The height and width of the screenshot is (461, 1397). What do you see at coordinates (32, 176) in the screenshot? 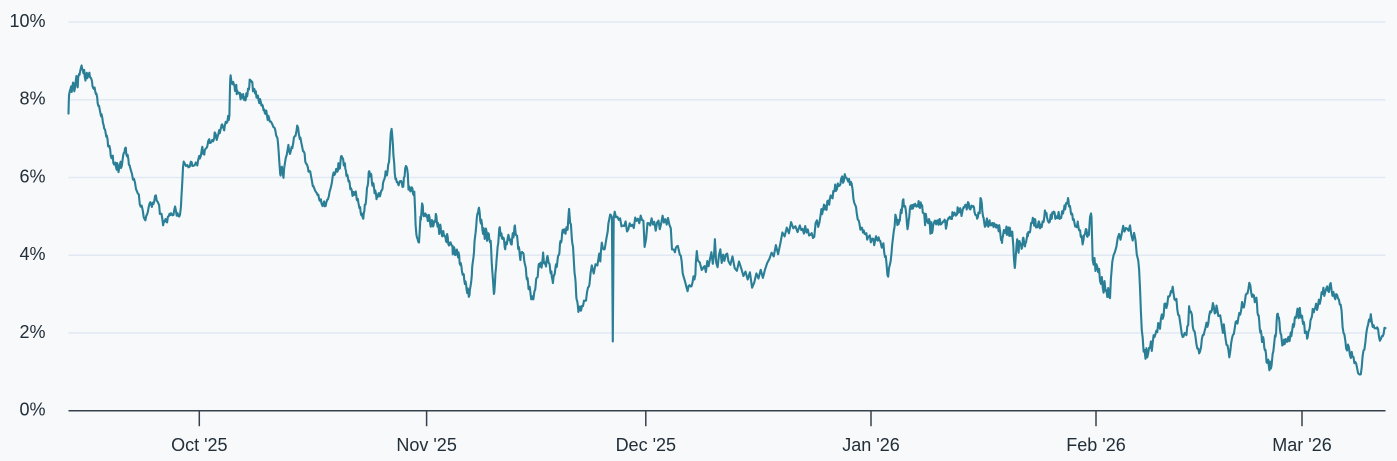
I see `svg-text: 6%` at bounding box center [32, 176].